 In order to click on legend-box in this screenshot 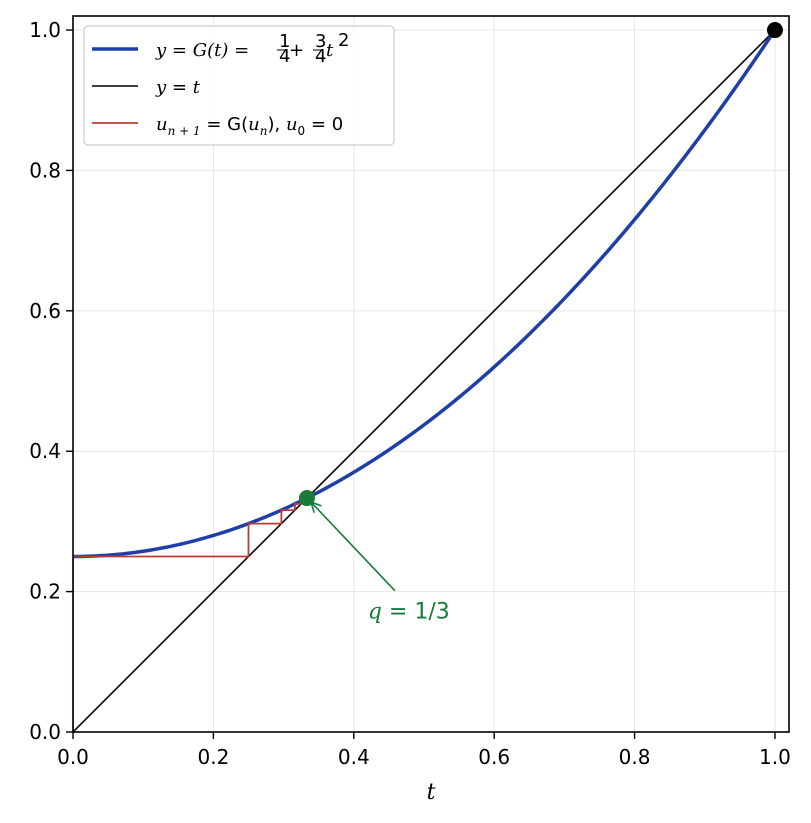, I will do `click(239, 85)`.